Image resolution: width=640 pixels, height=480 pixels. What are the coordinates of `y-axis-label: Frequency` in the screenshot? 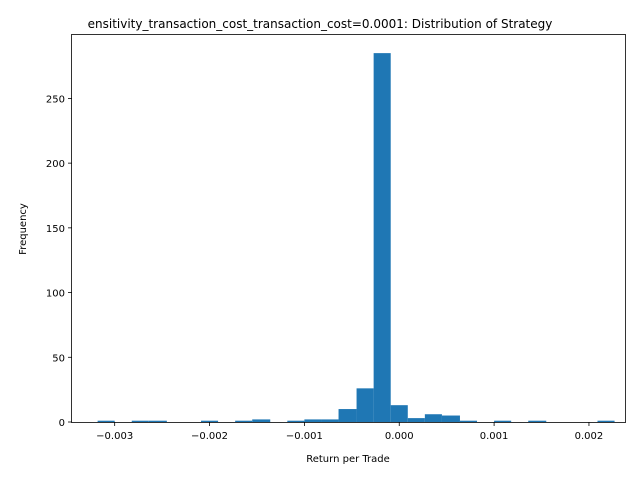 It's located at (23, 229).